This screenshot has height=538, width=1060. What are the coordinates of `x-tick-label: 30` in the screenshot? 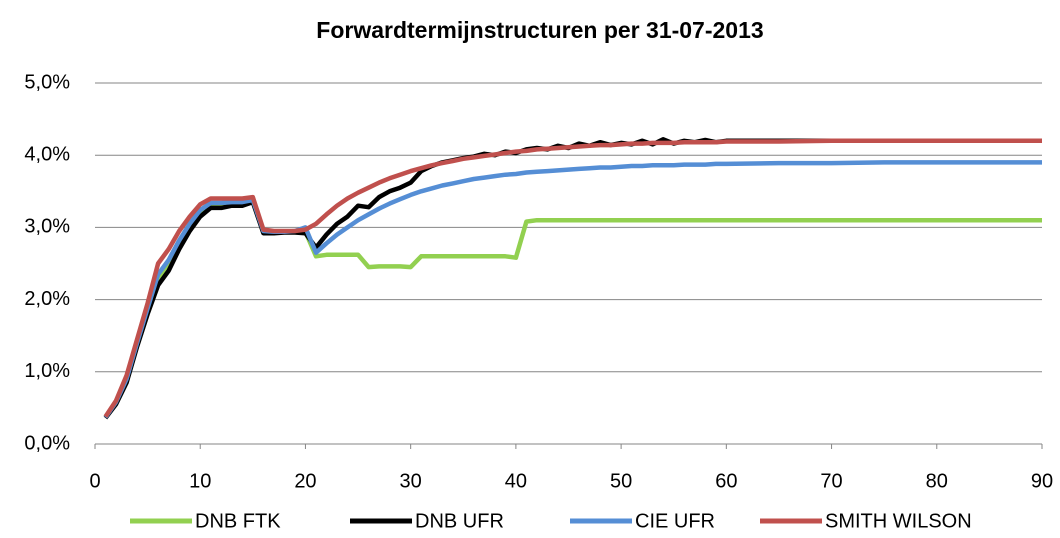 It's located at (411, 481).